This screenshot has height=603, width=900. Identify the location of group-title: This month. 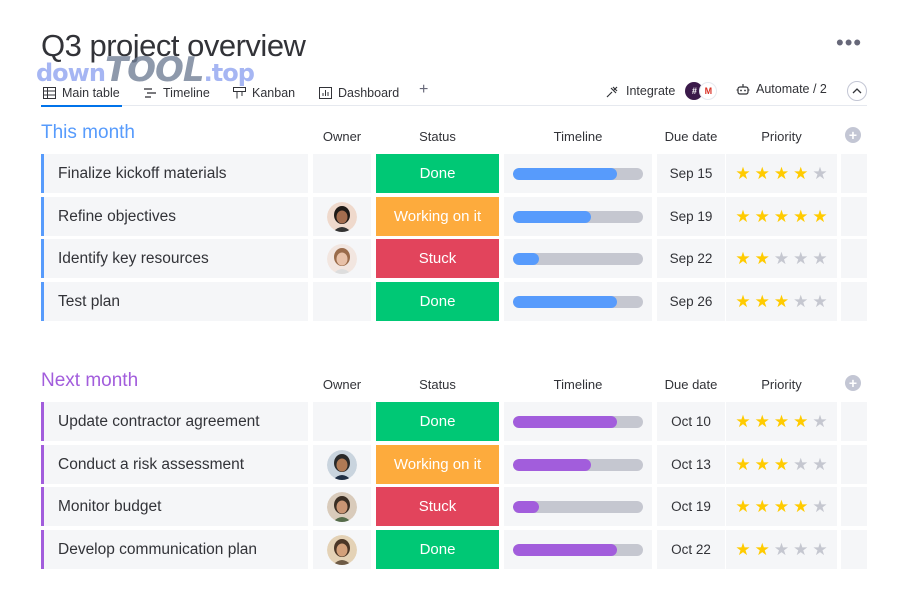
(88, 132).